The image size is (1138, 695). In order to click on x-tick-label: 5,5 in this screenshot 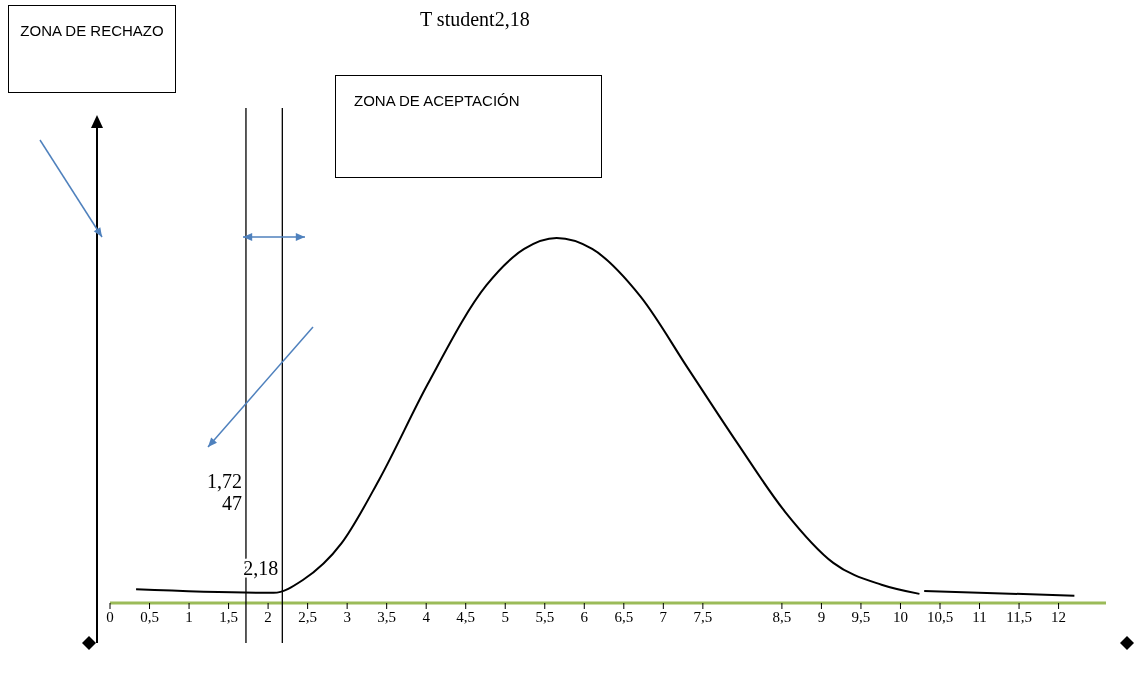, I will do `click(545, 616)`.